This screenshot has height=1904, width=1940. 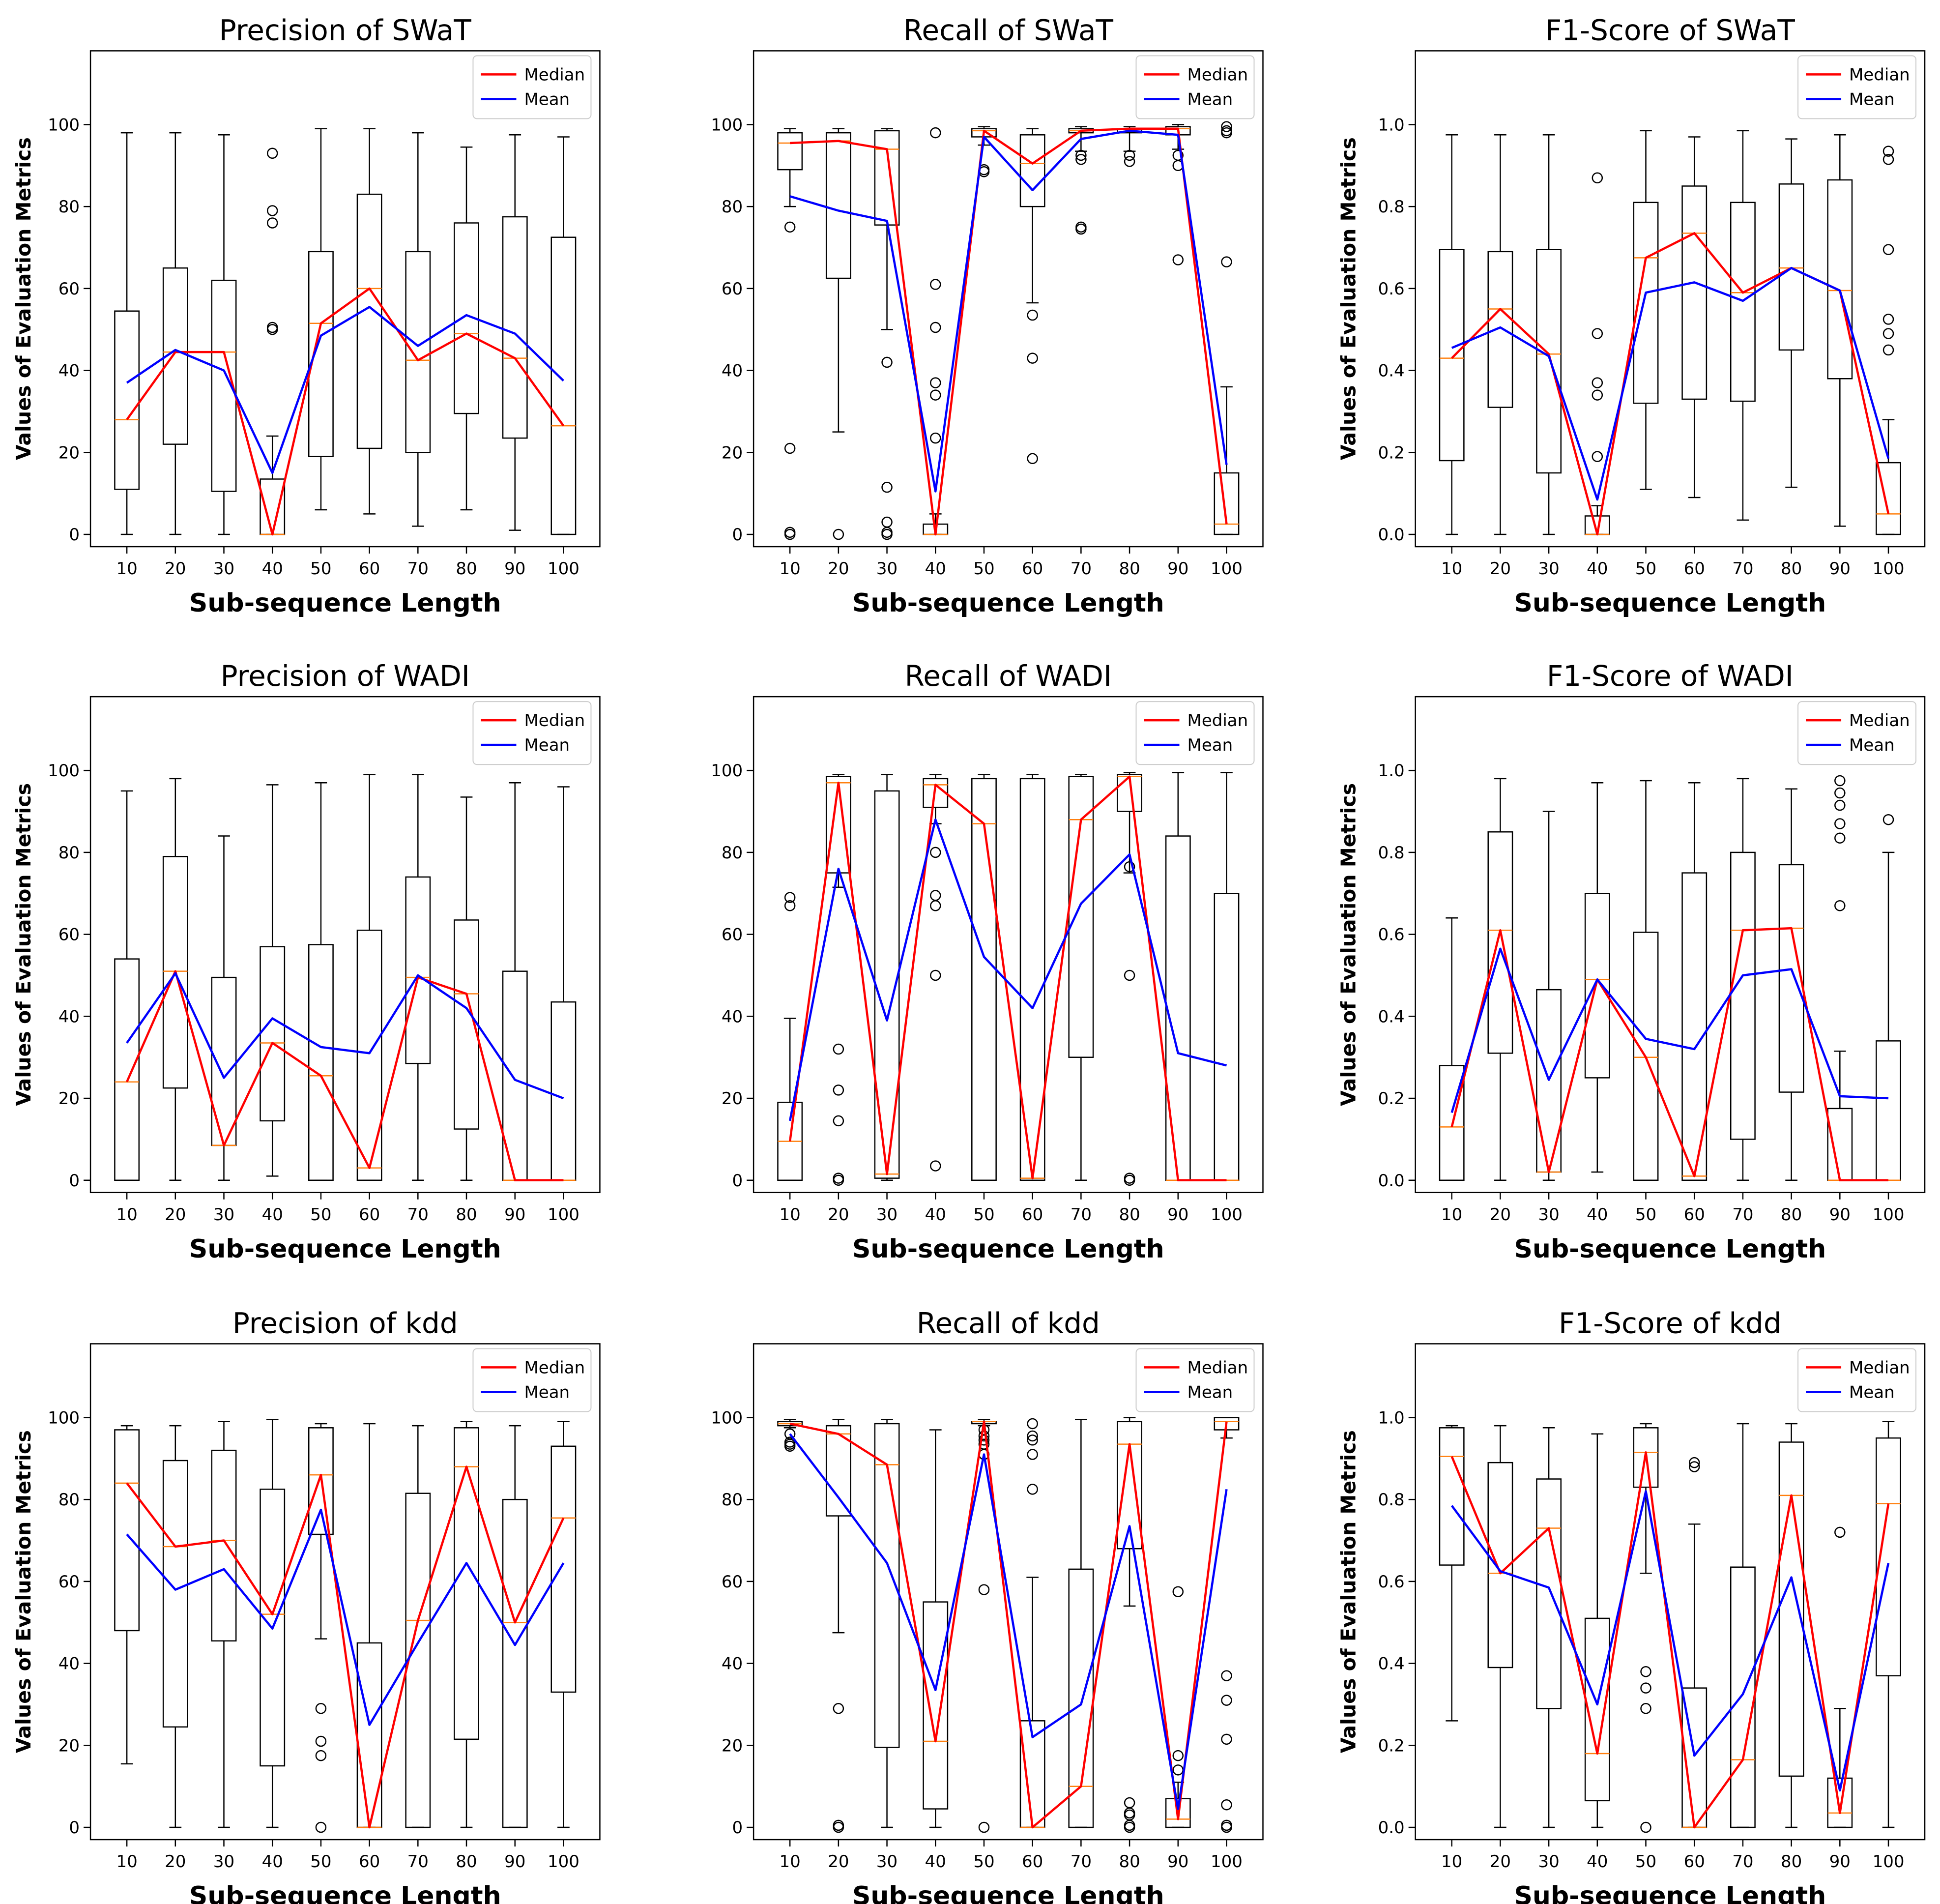 What do you see at coordinates (1391, 1664) in the screenshot?
I see `y-tick-label: 0.4` at bounding box center [1391, 1664].